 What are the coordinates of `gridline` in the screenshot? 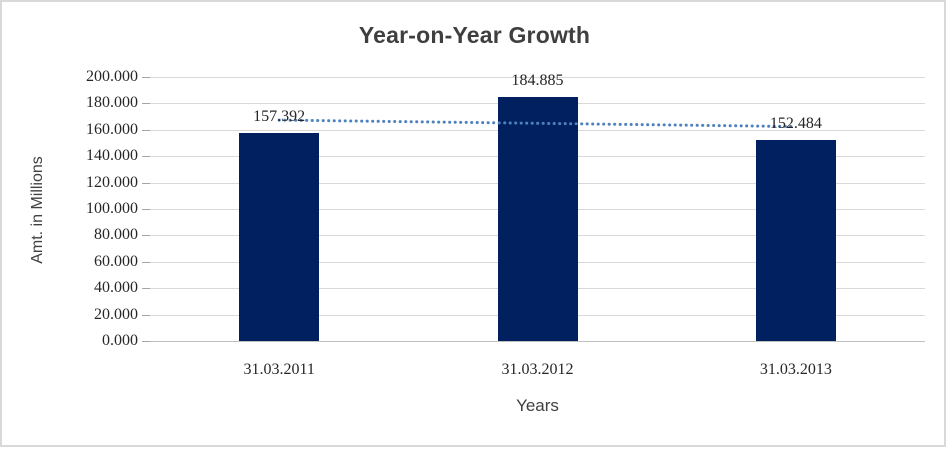 It's located at (537, 77).